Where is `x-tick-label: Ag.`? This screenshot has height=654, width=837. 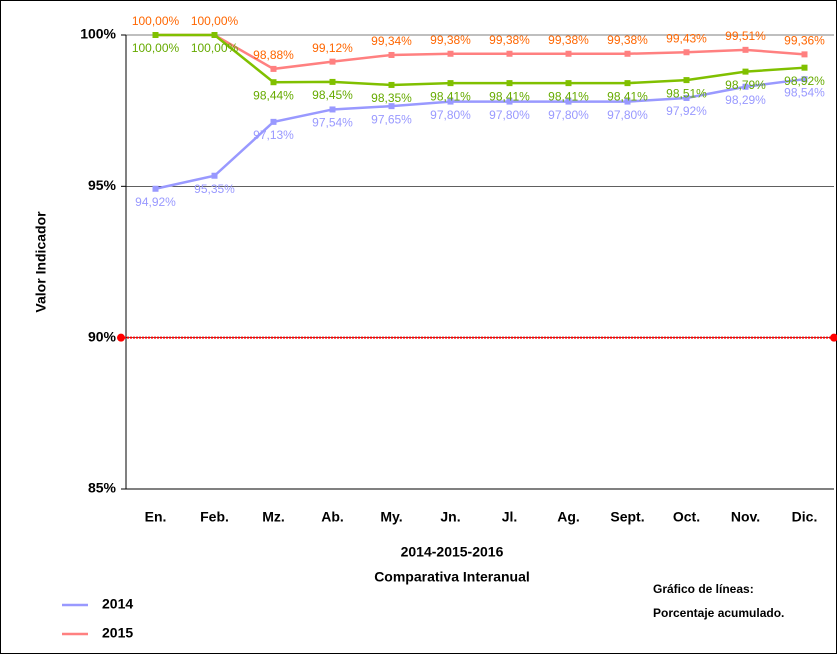
x-tick-label: Ag. is located at coordinates (568, 517).